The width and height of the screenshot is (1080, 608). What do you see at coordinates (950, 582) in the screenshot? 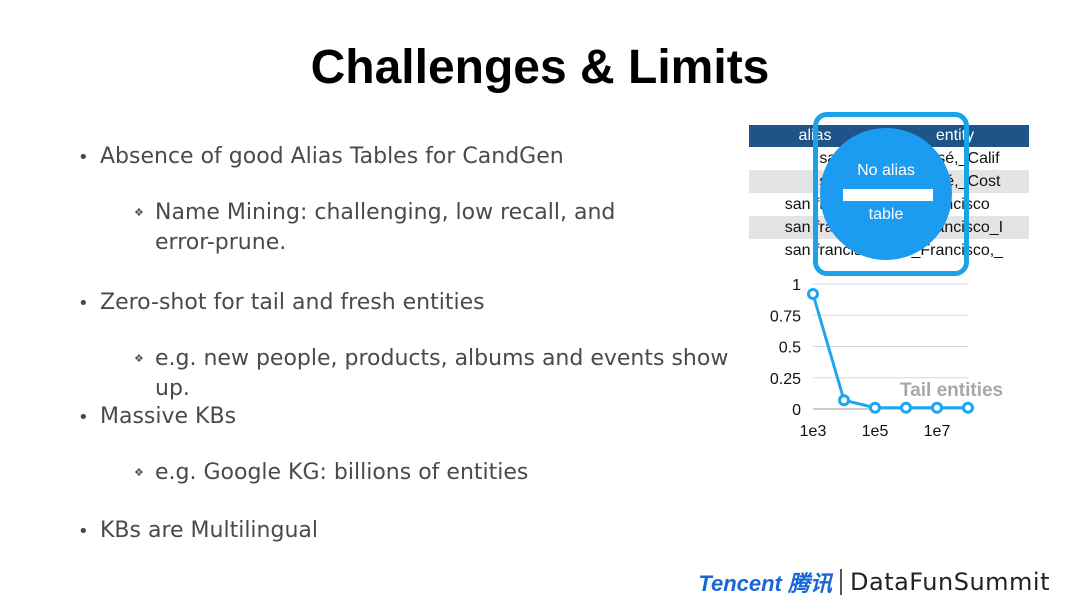
I see `datafunsummit-logo: DataFunSummit` at bounding box center [950, 582].